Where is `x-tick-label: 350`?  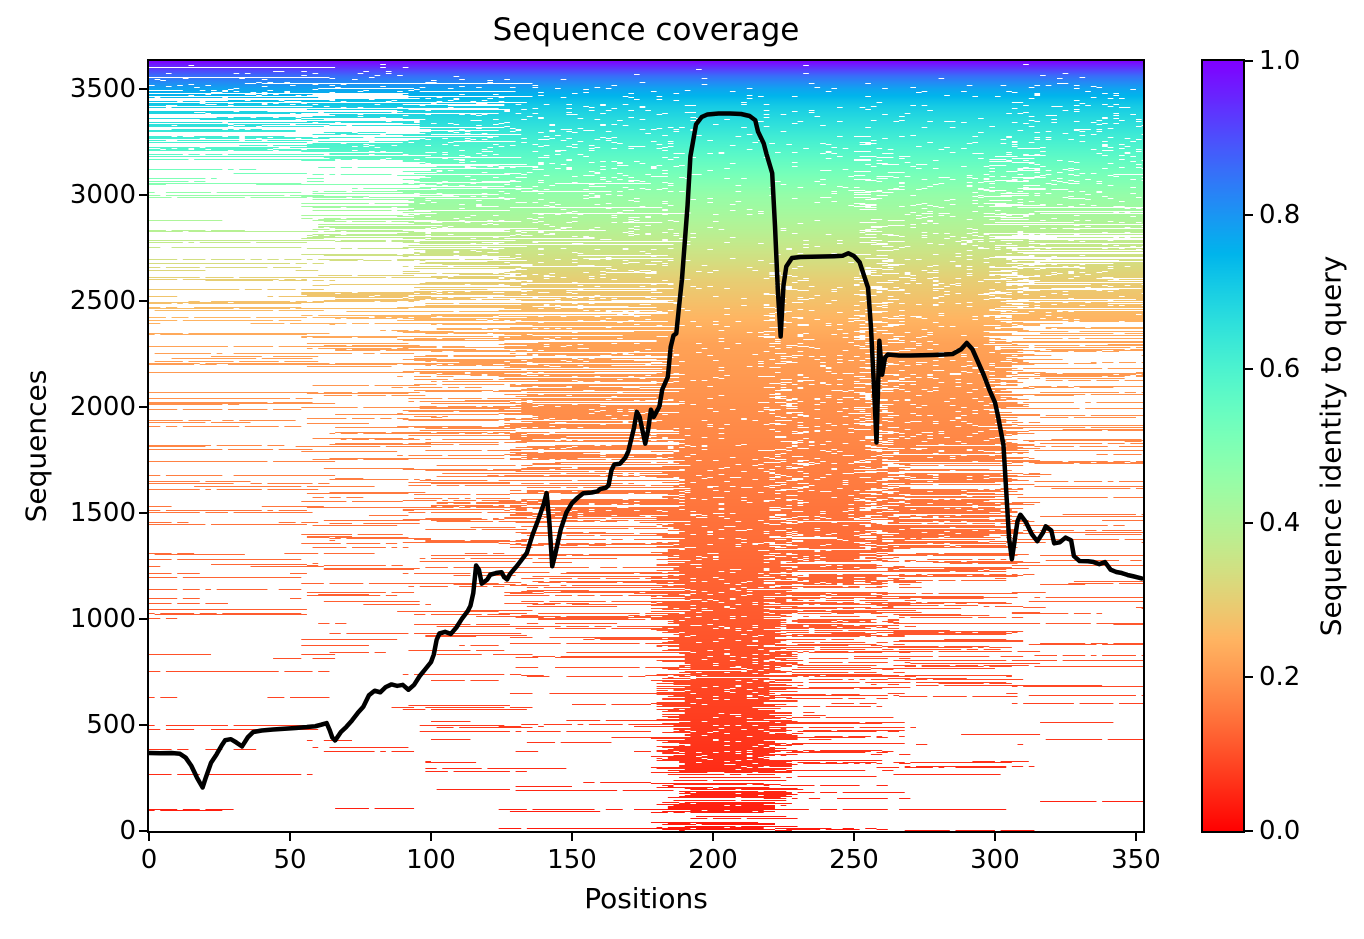
x-tick-label: 350 is located at coordinates (1136, 860).